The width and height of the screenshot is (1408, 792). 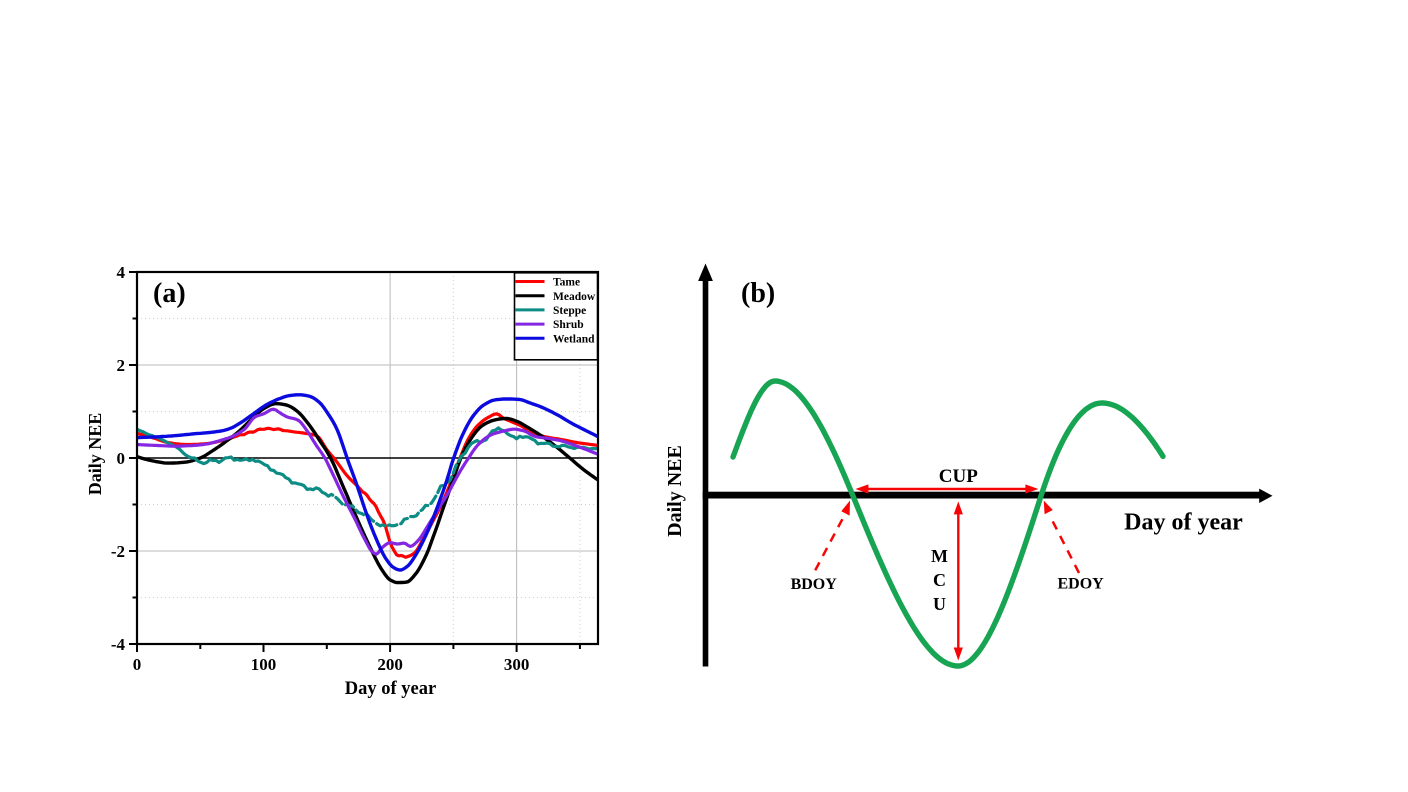 I want to click on svg-text: Steppe, so click(x=569, y=311).